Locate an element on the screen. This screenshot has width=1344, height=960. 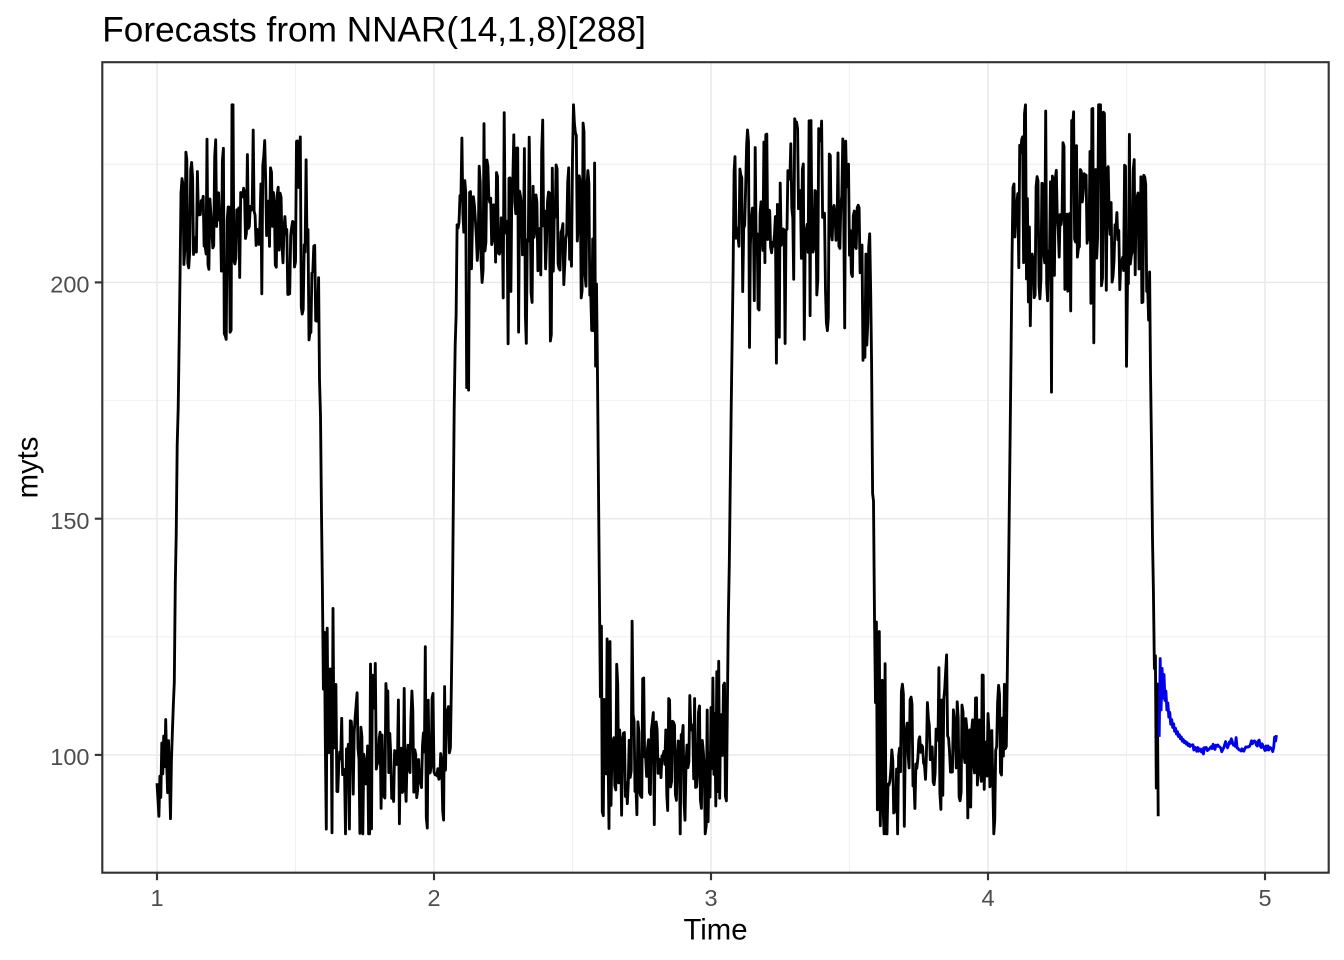
svg-text: 200 is located at coordinates (69, 285).